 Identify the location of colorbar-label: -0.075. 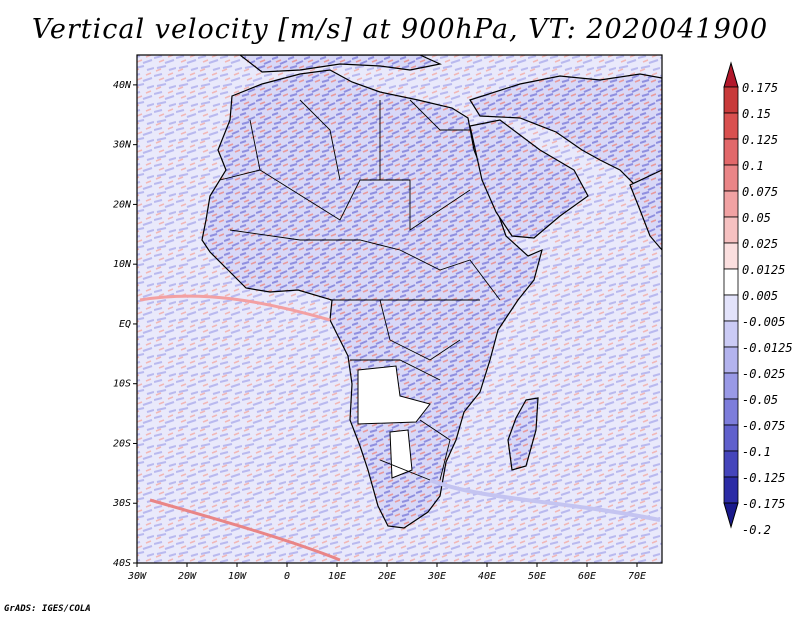
(763, 426).